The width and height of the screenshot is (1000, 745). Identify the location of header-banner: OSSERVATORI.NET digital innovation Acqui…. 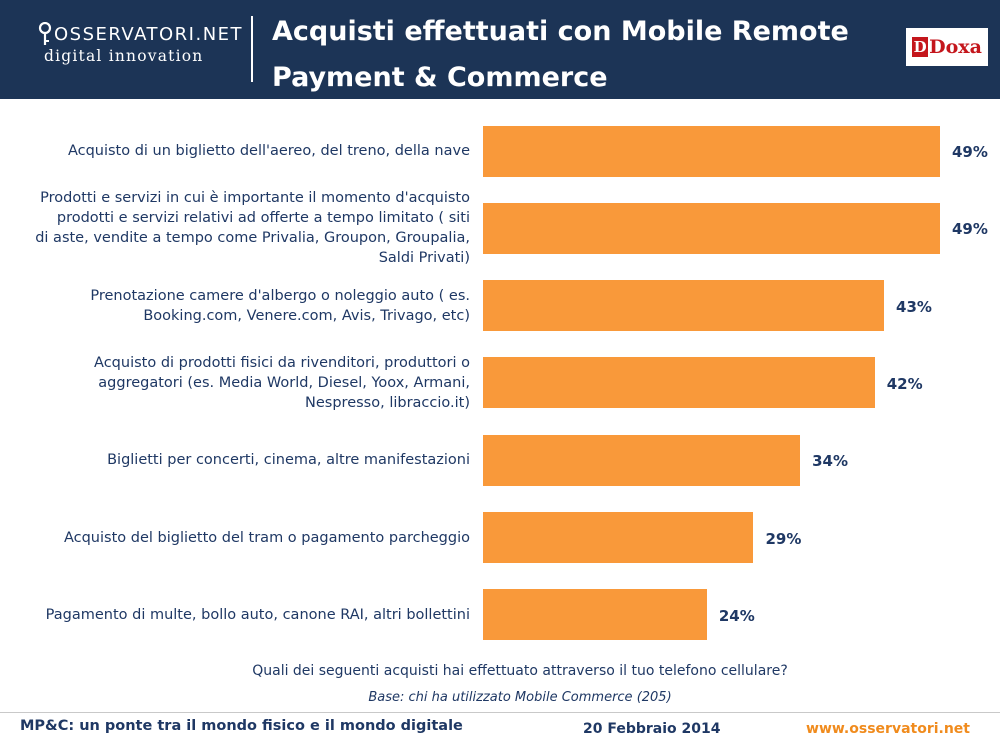
(500, 49).